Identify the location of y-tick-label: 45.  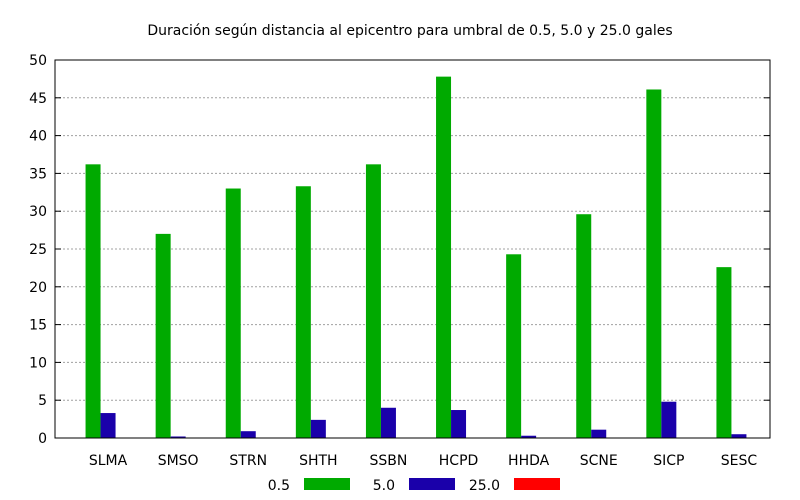
(38, 99).